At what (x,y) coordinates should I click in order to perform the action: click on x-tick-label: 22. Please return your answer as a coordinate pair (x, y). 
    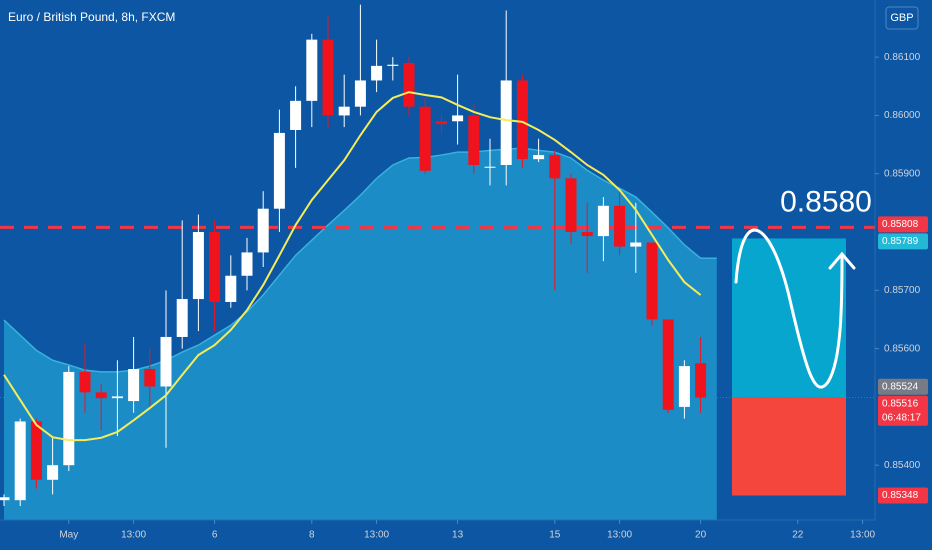
    Looking at the image, I should click on (798, 535).